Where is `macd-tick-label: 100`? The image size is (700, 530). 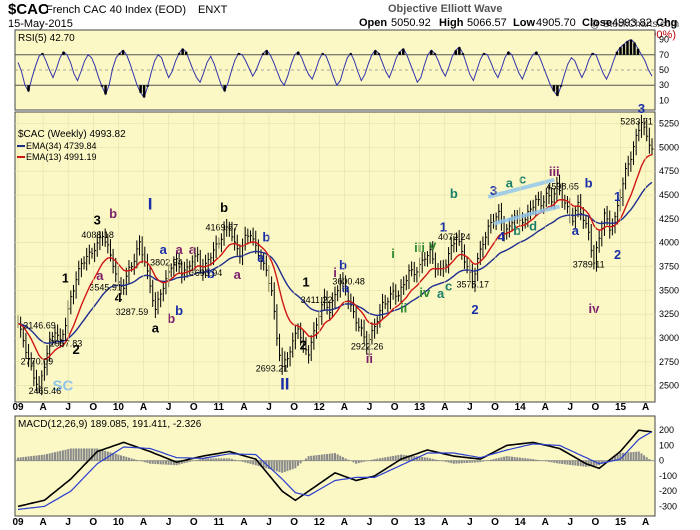 macd-tick-label: 100 is located at coordinates (666, 445).